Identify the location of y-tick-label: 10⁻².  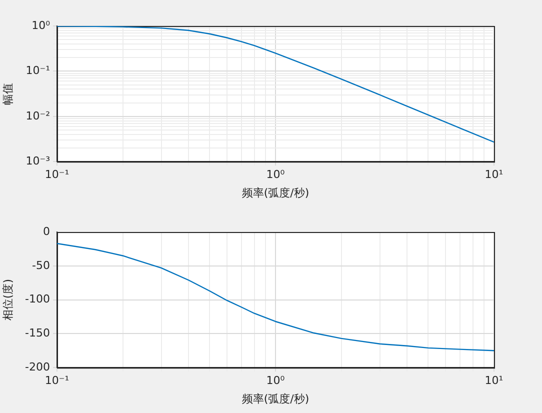
(38, 115).